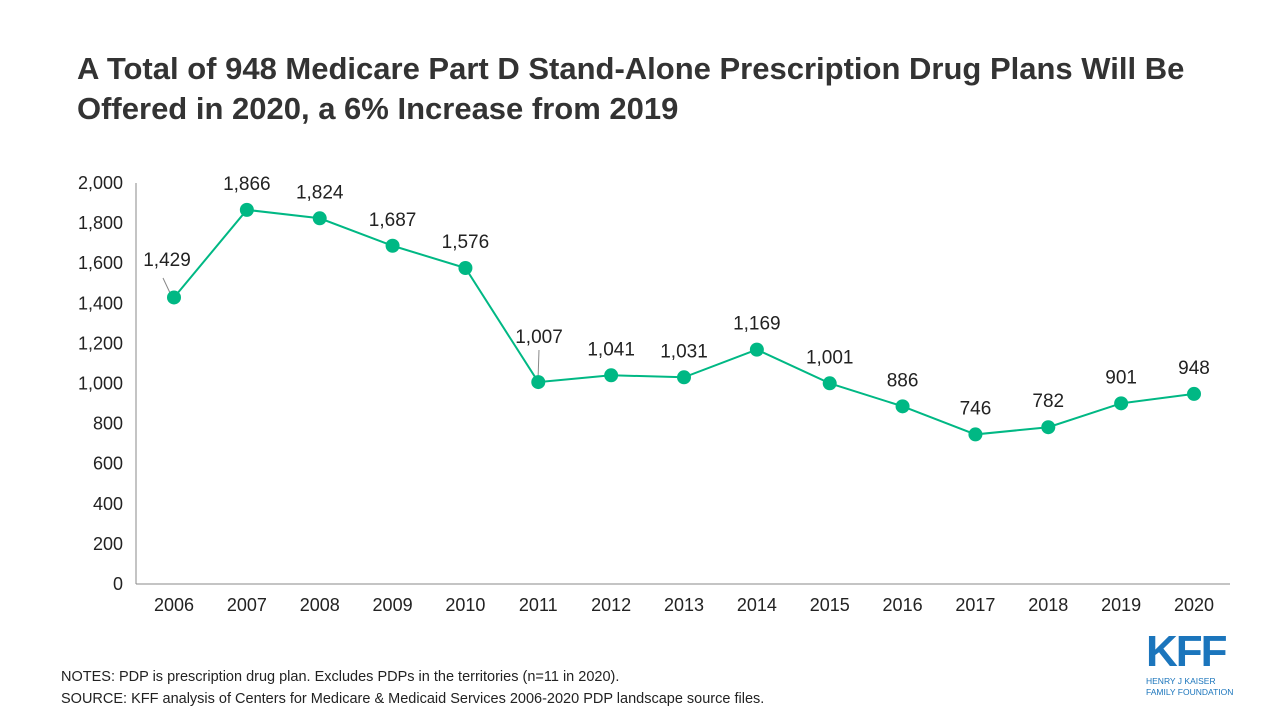 The height and width of the screenshot is (720, 1280). What do you see at coordinates (1194, 605) in the screenshot?
I see `x-tick-label: 2020` at bounding box center [1194, 605].